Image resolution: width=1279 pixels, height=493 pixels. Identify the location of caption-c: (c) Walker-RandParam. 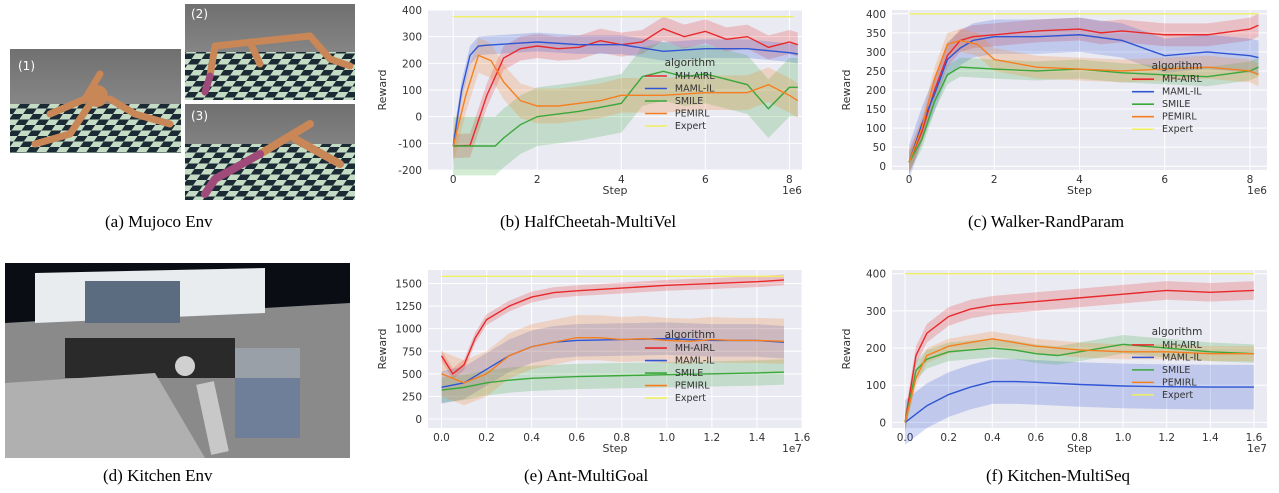
(1046, 221).